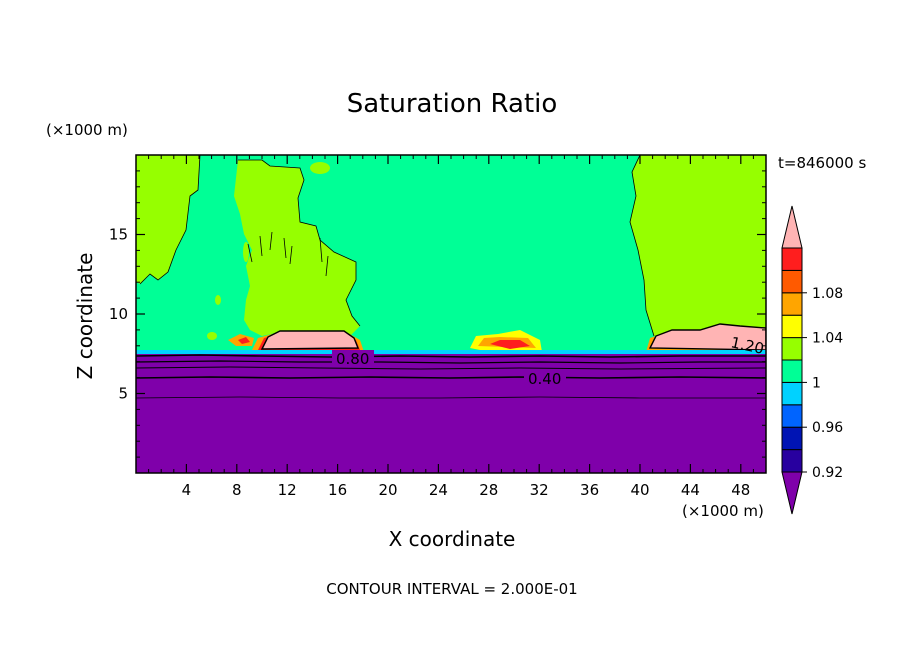  Describe the element at coordinates (816, 383) in the screenshot. I see `colorbar-tick-label: 1` at that location.